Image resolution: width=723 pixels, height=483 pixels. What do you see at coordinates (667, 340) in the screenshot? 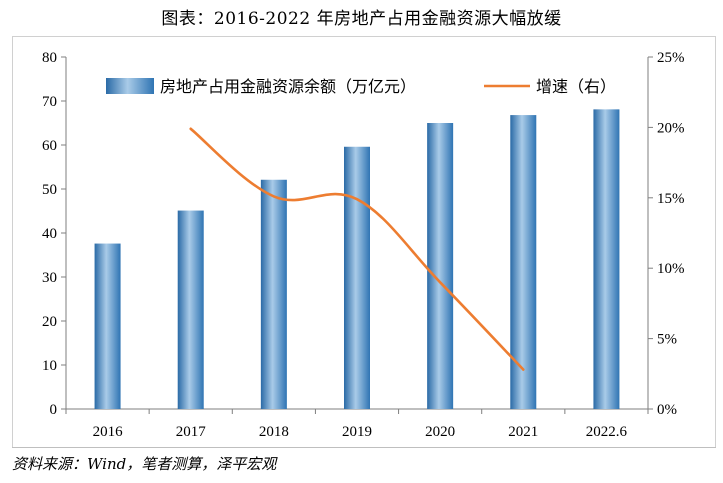
I see `right-tick-label: 5%` at bounding box center [667, 340].